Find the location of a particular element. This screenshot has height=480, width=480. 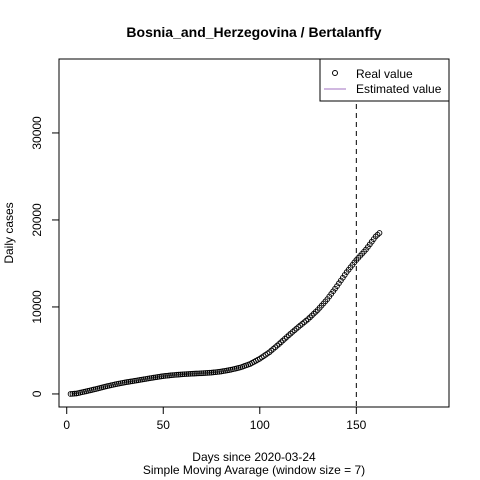

y-tick-label: 30000 is located at coordinates (37, 133).